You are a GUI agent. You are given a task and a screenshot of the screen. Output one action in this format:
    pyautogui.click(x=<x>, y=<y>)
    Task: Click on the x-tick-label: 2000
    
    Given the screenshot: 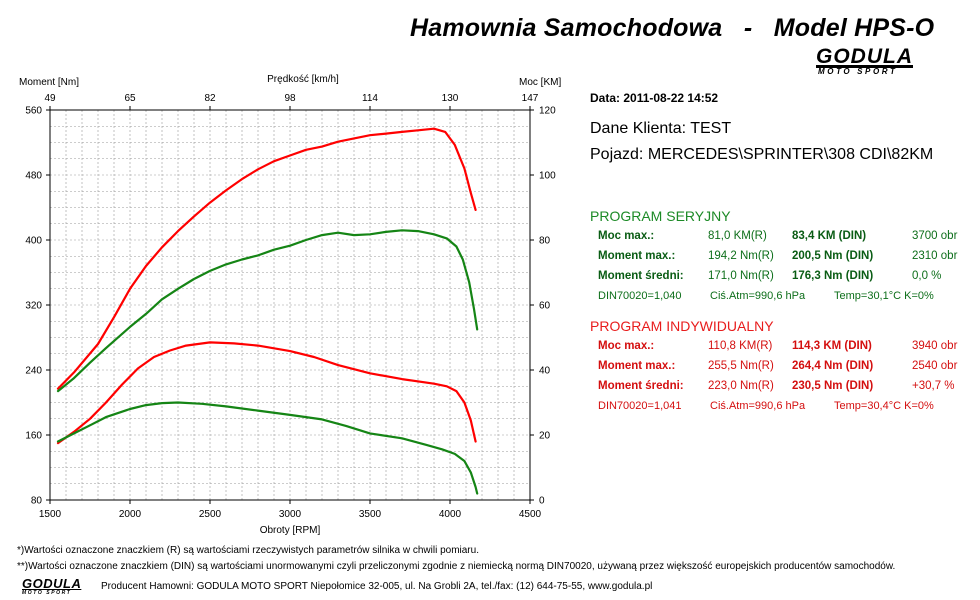 What is the action you would take?
    pyautogui.click(x=130, y=514)
    